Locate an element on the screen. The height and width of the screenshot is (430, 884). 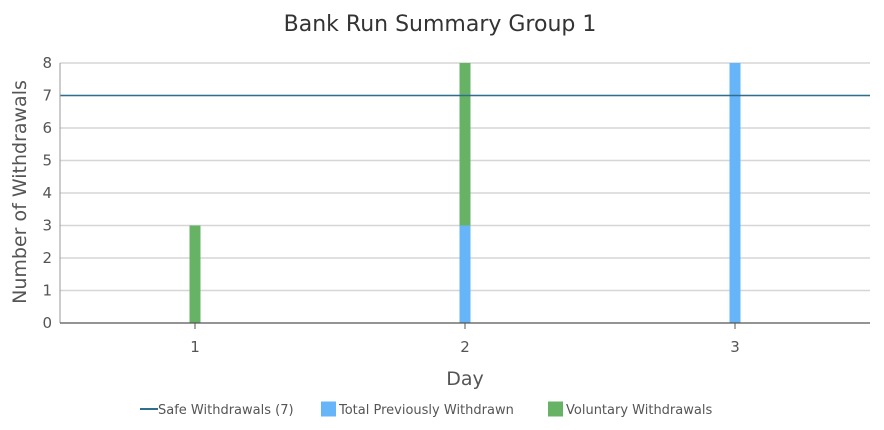
chart-title: Bank Run Summary Group 1 is located at coordinates (440, 24).